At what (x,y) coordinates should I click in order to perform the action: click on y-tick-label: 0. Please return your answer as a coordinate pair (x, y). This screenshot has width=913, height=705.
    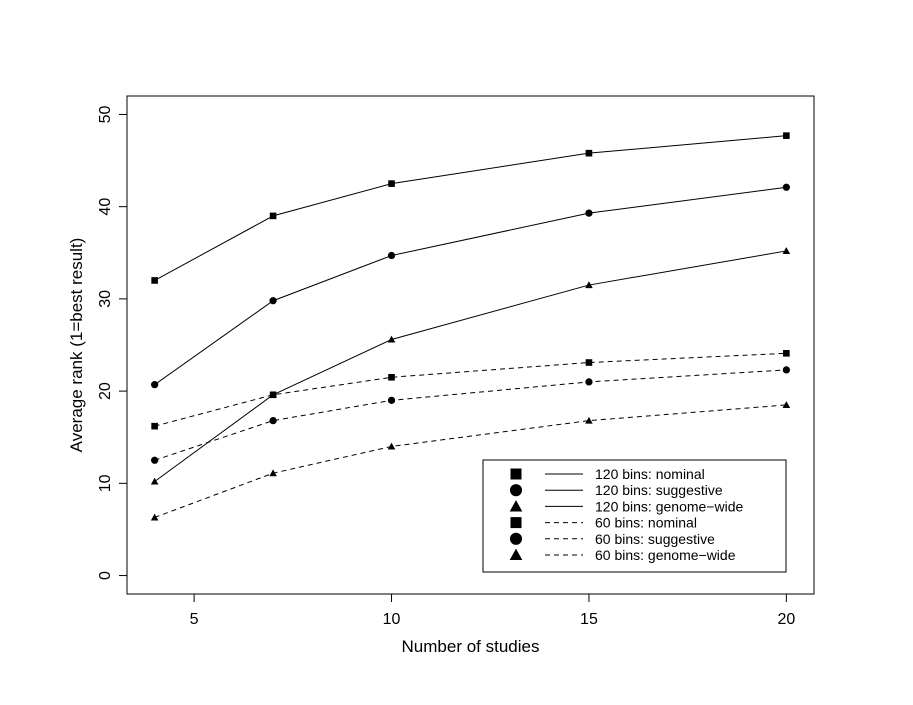
    Looking at the image, I should click on (105, 575).